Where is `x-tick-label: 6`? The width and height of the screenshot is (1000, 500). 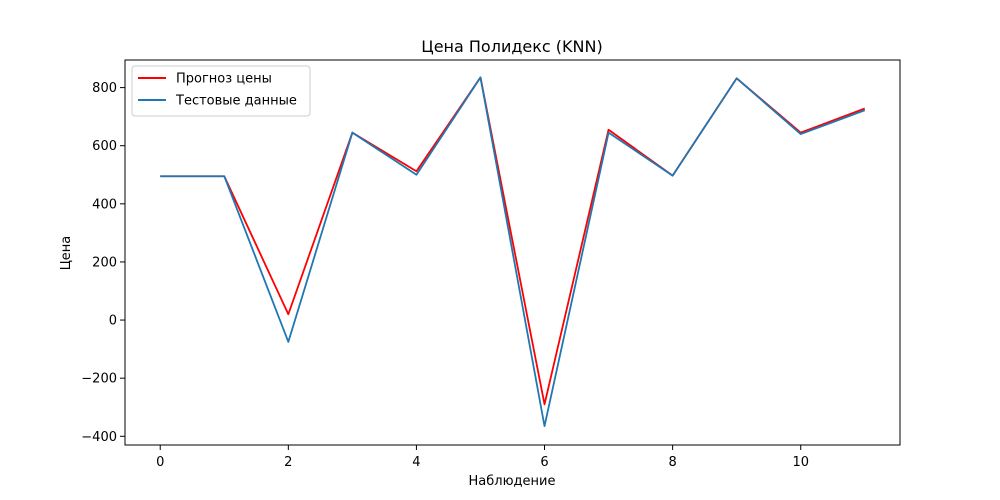 x-tick-label: 6 is located at coordinates (544, 462).